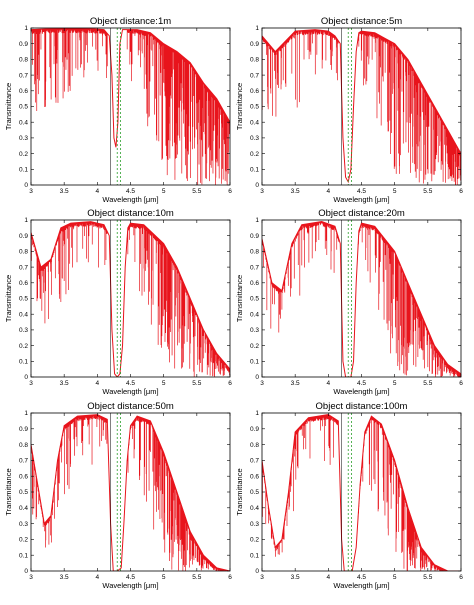 The height and width of the screenshot is (605, 474). Describe the element at coordinates (362, 406) in the screenshot. I see `chart-title: Object distance:100m` at that location.